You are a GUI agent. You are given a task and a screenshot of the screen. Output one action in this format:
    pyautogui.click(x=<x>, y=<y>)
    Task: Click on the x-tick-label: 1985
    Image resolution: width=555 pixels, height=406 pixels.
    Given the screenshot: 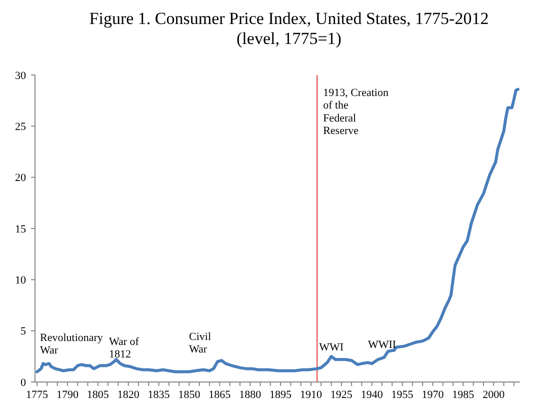 What is the action you would take?
    pyautogui.click(x=463, y=395)
    